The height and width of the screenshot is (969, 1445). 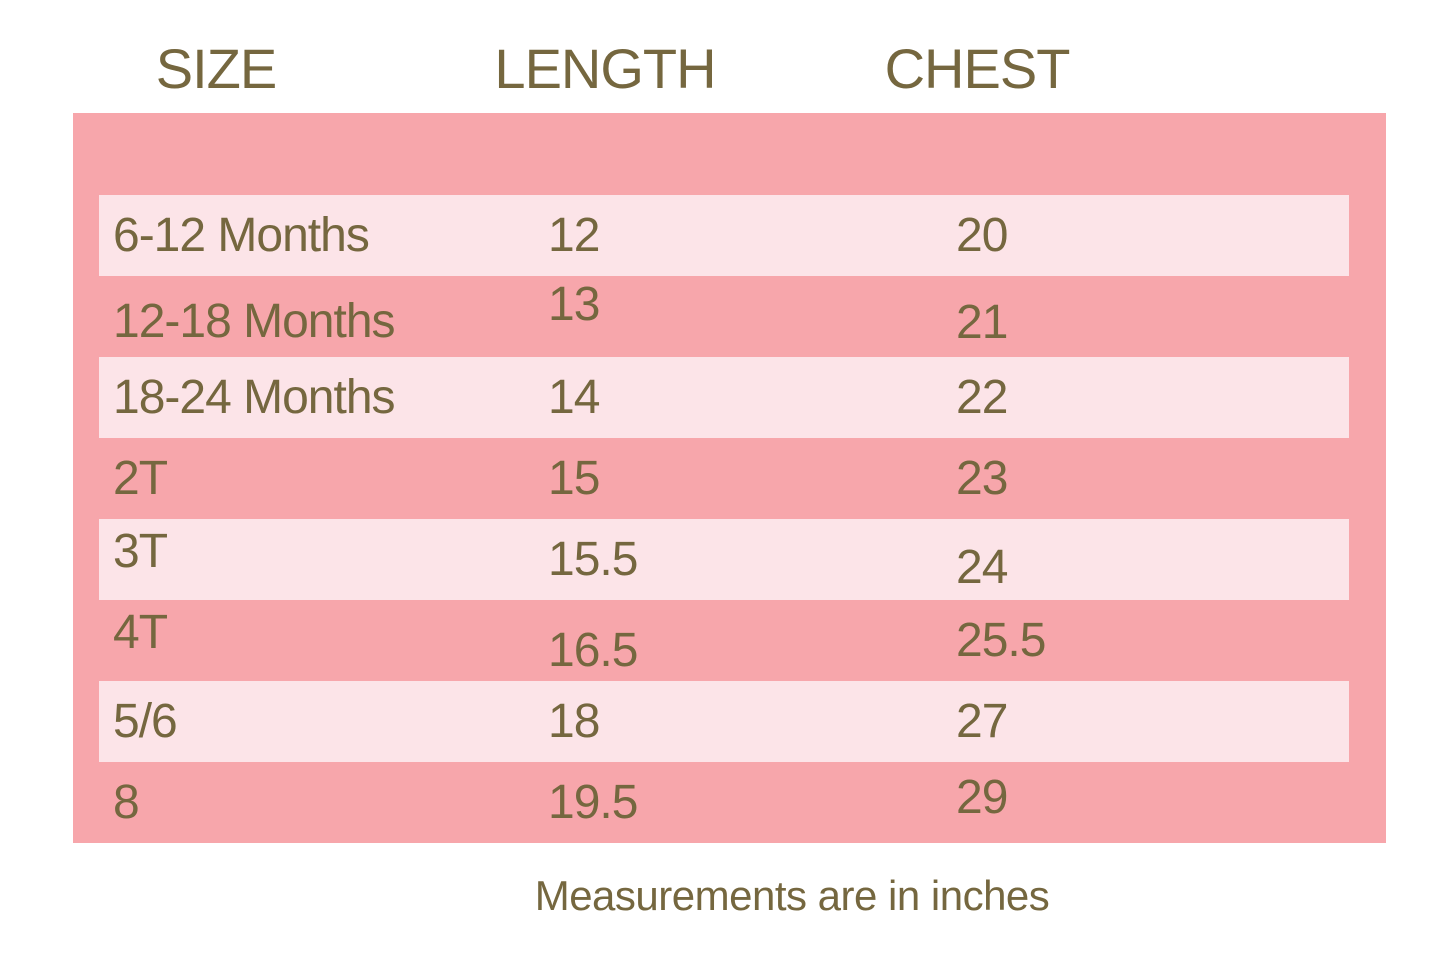 What do you see at coordinates (145, 721) in the screenshot?
I see `size-cell: 5/6` at bounding box center [145, 721].